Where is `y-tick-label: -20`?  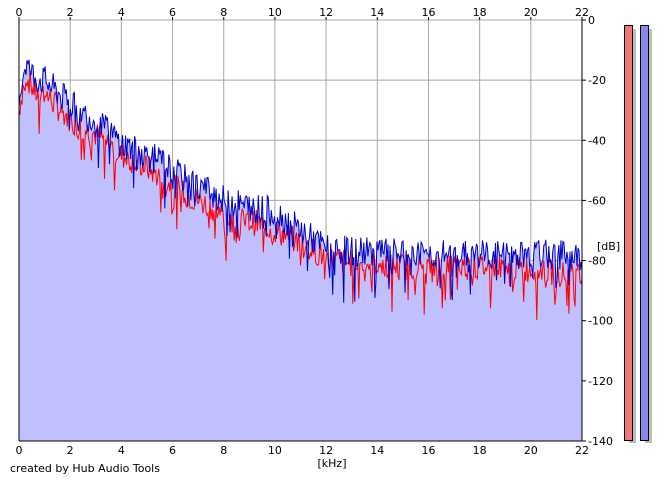 y-tick-label: -20 is located at coordinates (597, 80).